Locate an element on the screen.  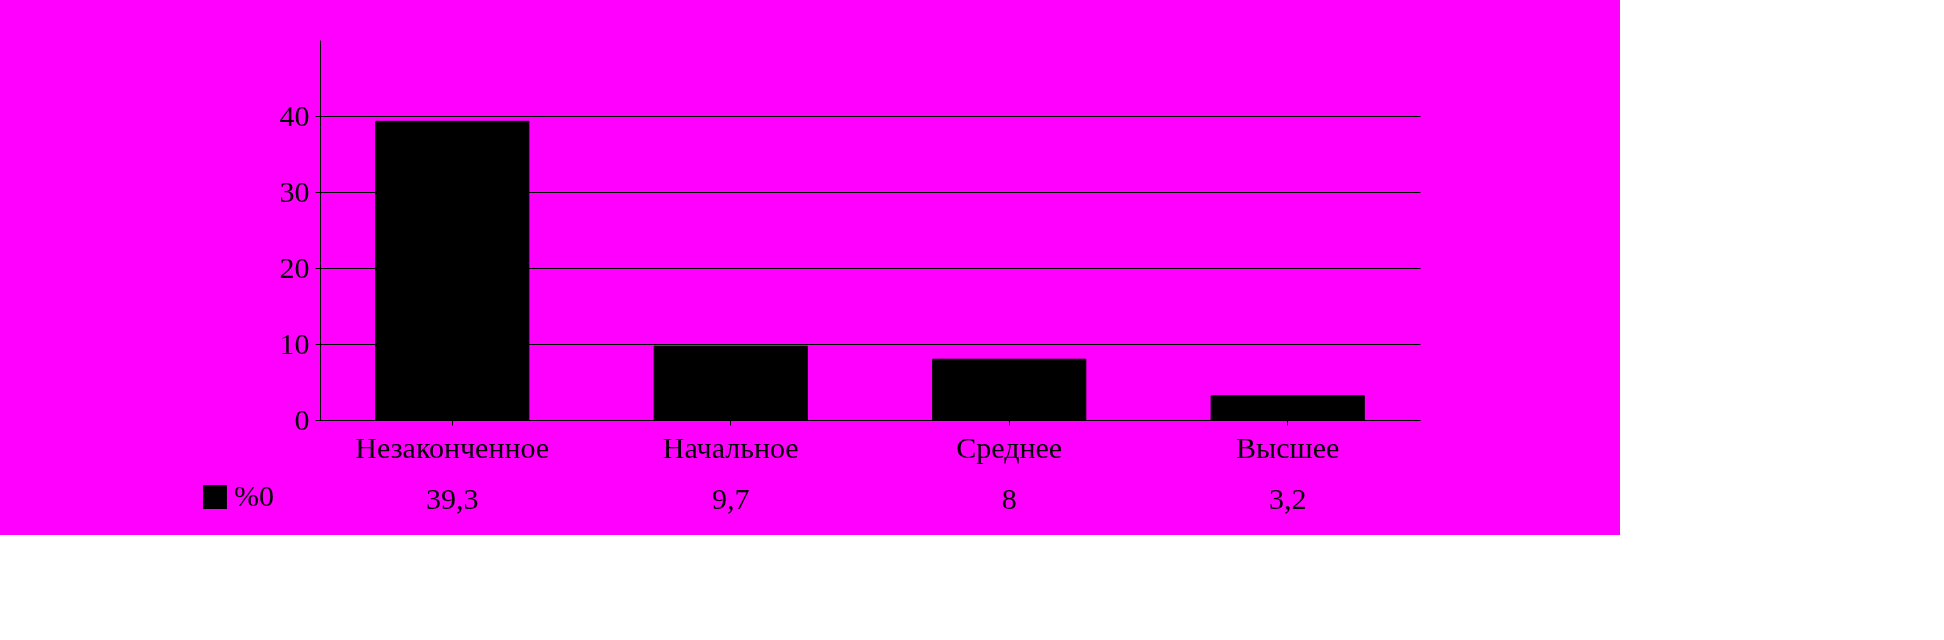
data-label: 8 is located at coordinates (1009, 498).